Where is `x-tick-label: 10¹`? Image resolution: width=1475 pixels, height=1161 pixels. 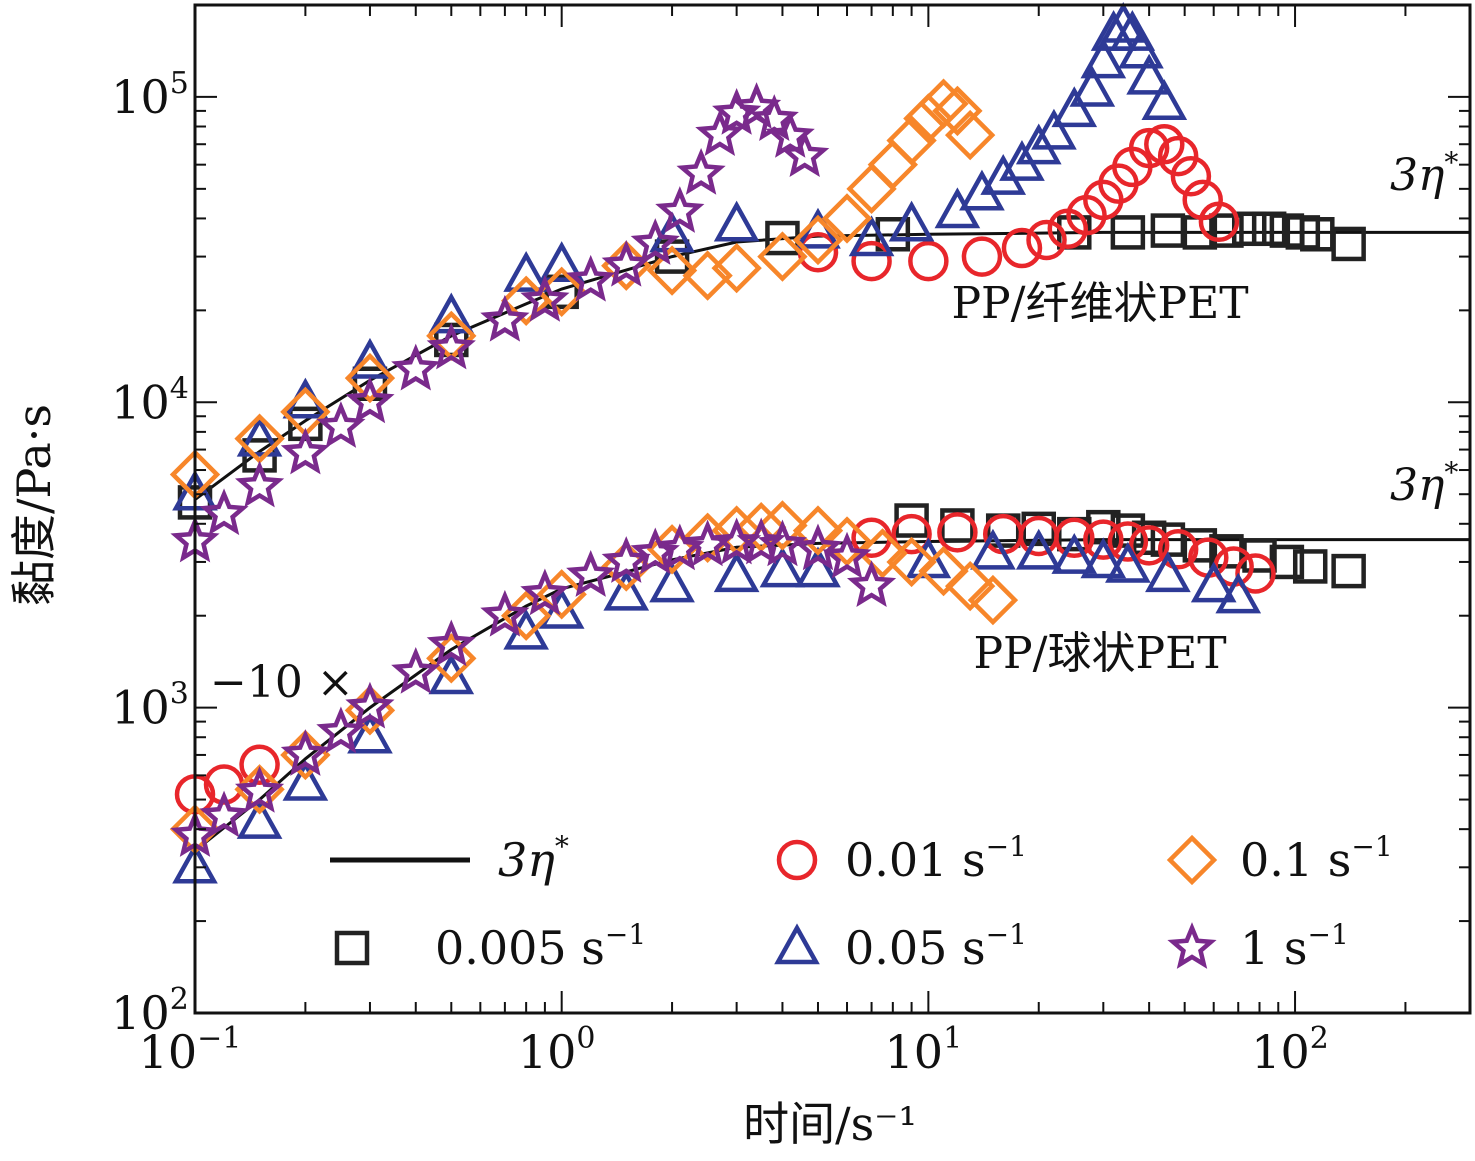 x-tick-label: 10¹ is located at coordinates (924, 1050).